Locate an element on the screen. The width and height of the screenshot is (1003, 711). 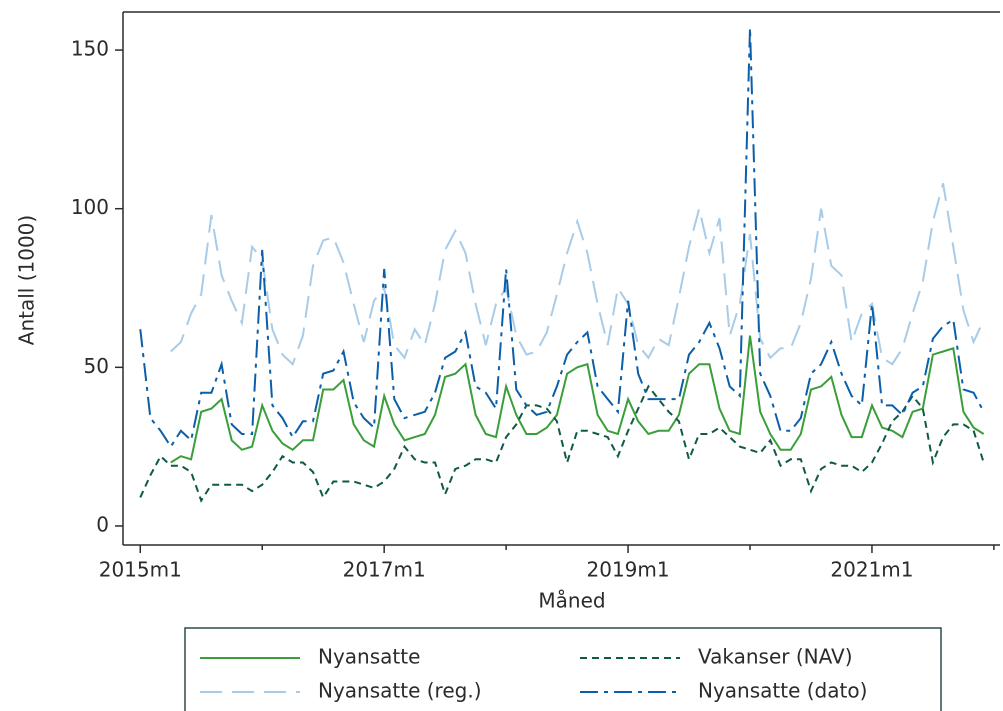
x-tick-label: 2015m1 is located at coordinates (140, 570).